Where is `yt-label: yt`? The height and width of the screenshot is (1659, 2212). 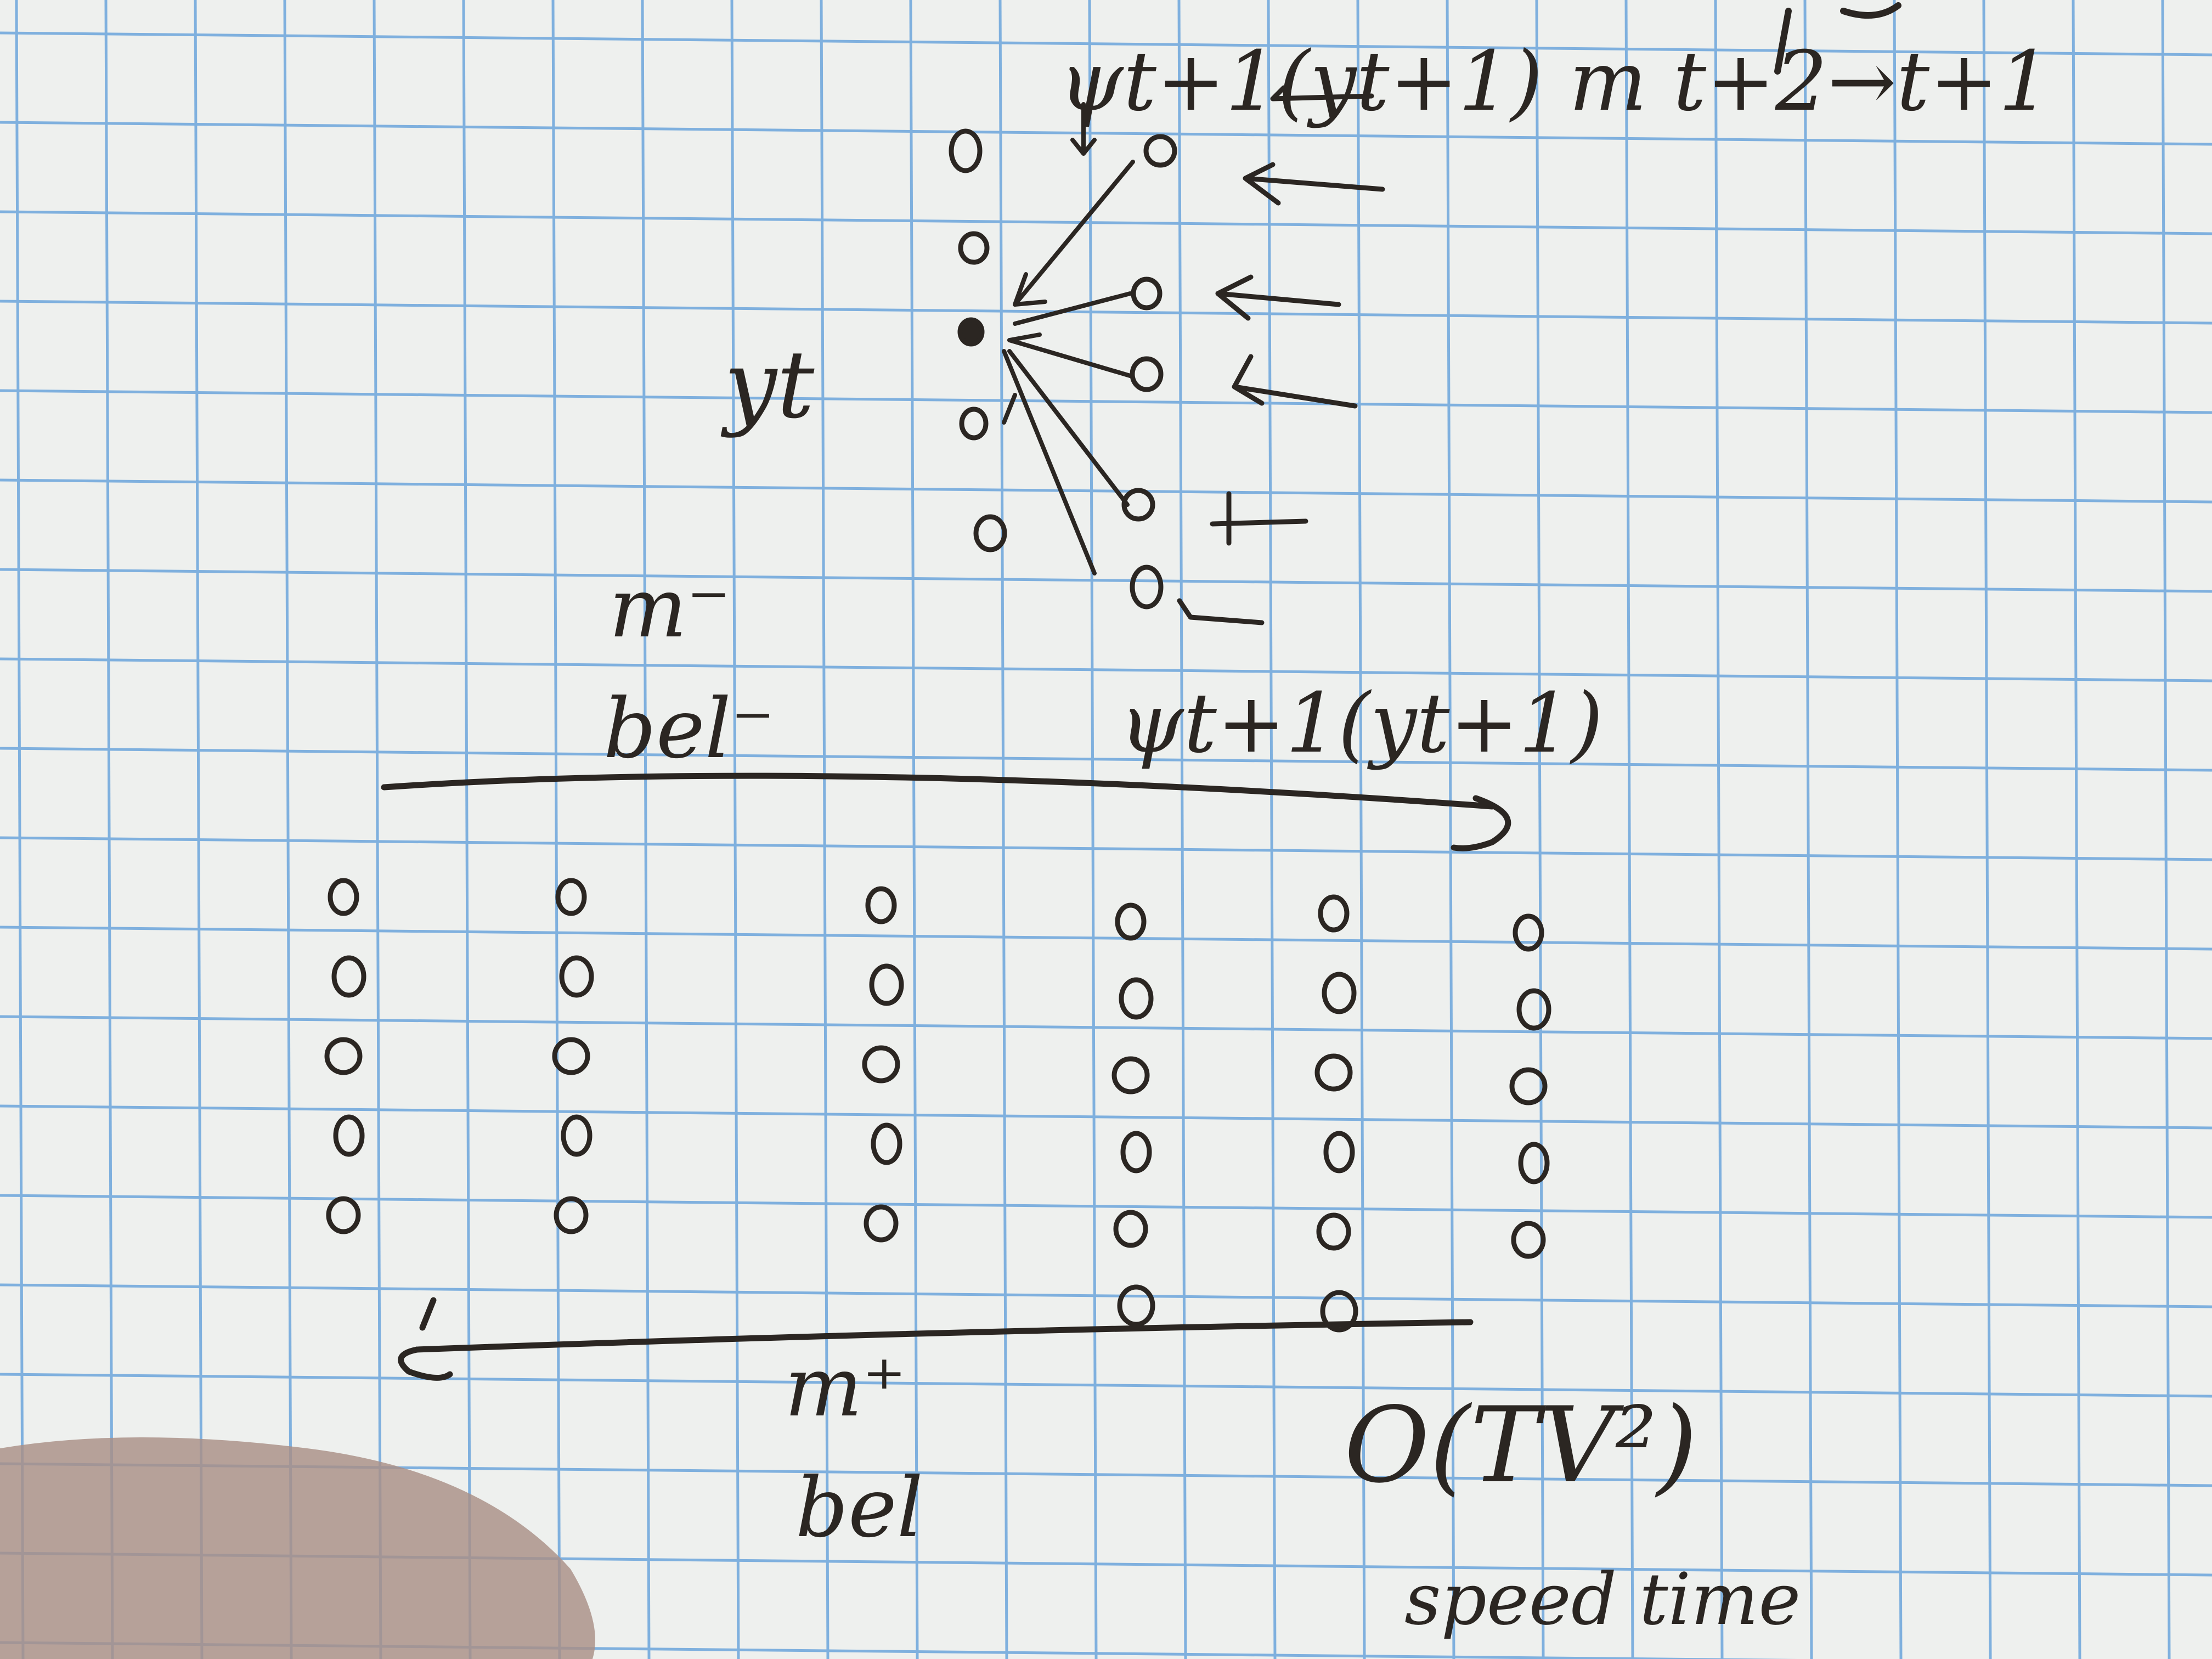
yt-label: yt is located at coordinates (768, 385).